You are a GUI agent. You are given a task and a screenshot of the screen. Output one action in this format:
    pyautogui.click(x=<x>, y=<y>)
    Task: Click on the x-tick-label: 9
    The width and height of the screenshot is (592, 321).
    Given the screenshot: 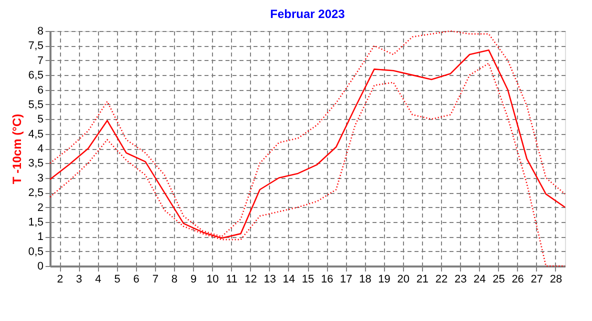 What is the action you would take?
    pyautogui.click(x=193, y=280)
    